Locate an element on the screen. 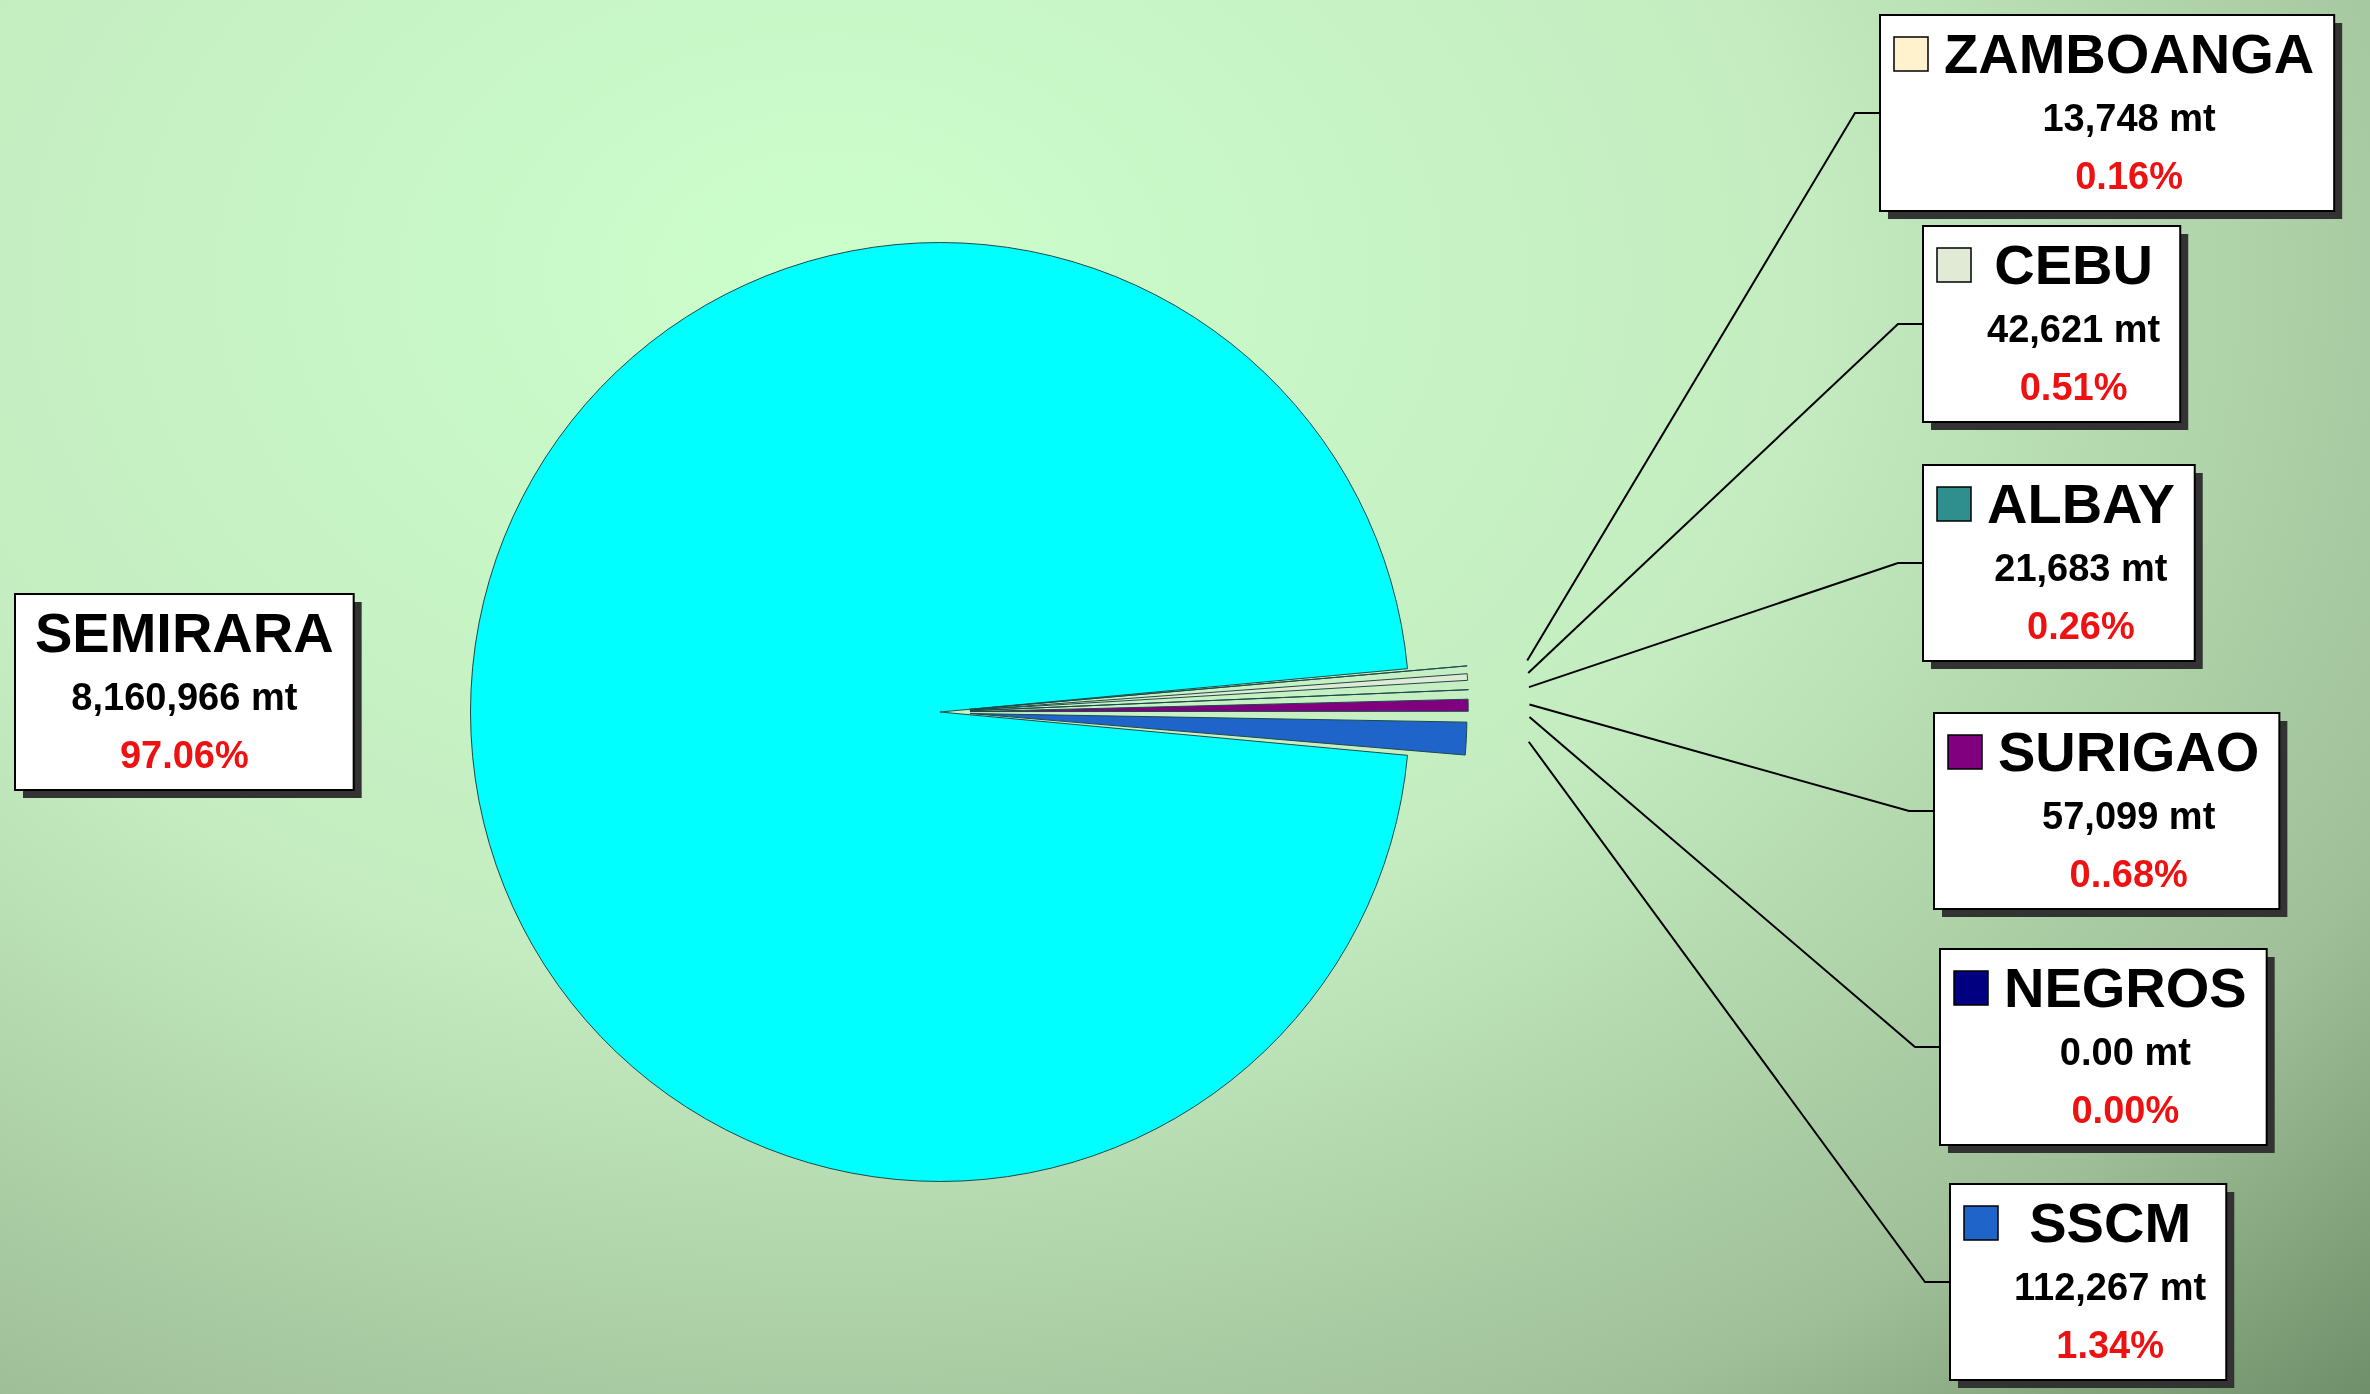 This screenshot has height=1394, width=2370. text: 0.16% is located at coordinates (2129, 176).